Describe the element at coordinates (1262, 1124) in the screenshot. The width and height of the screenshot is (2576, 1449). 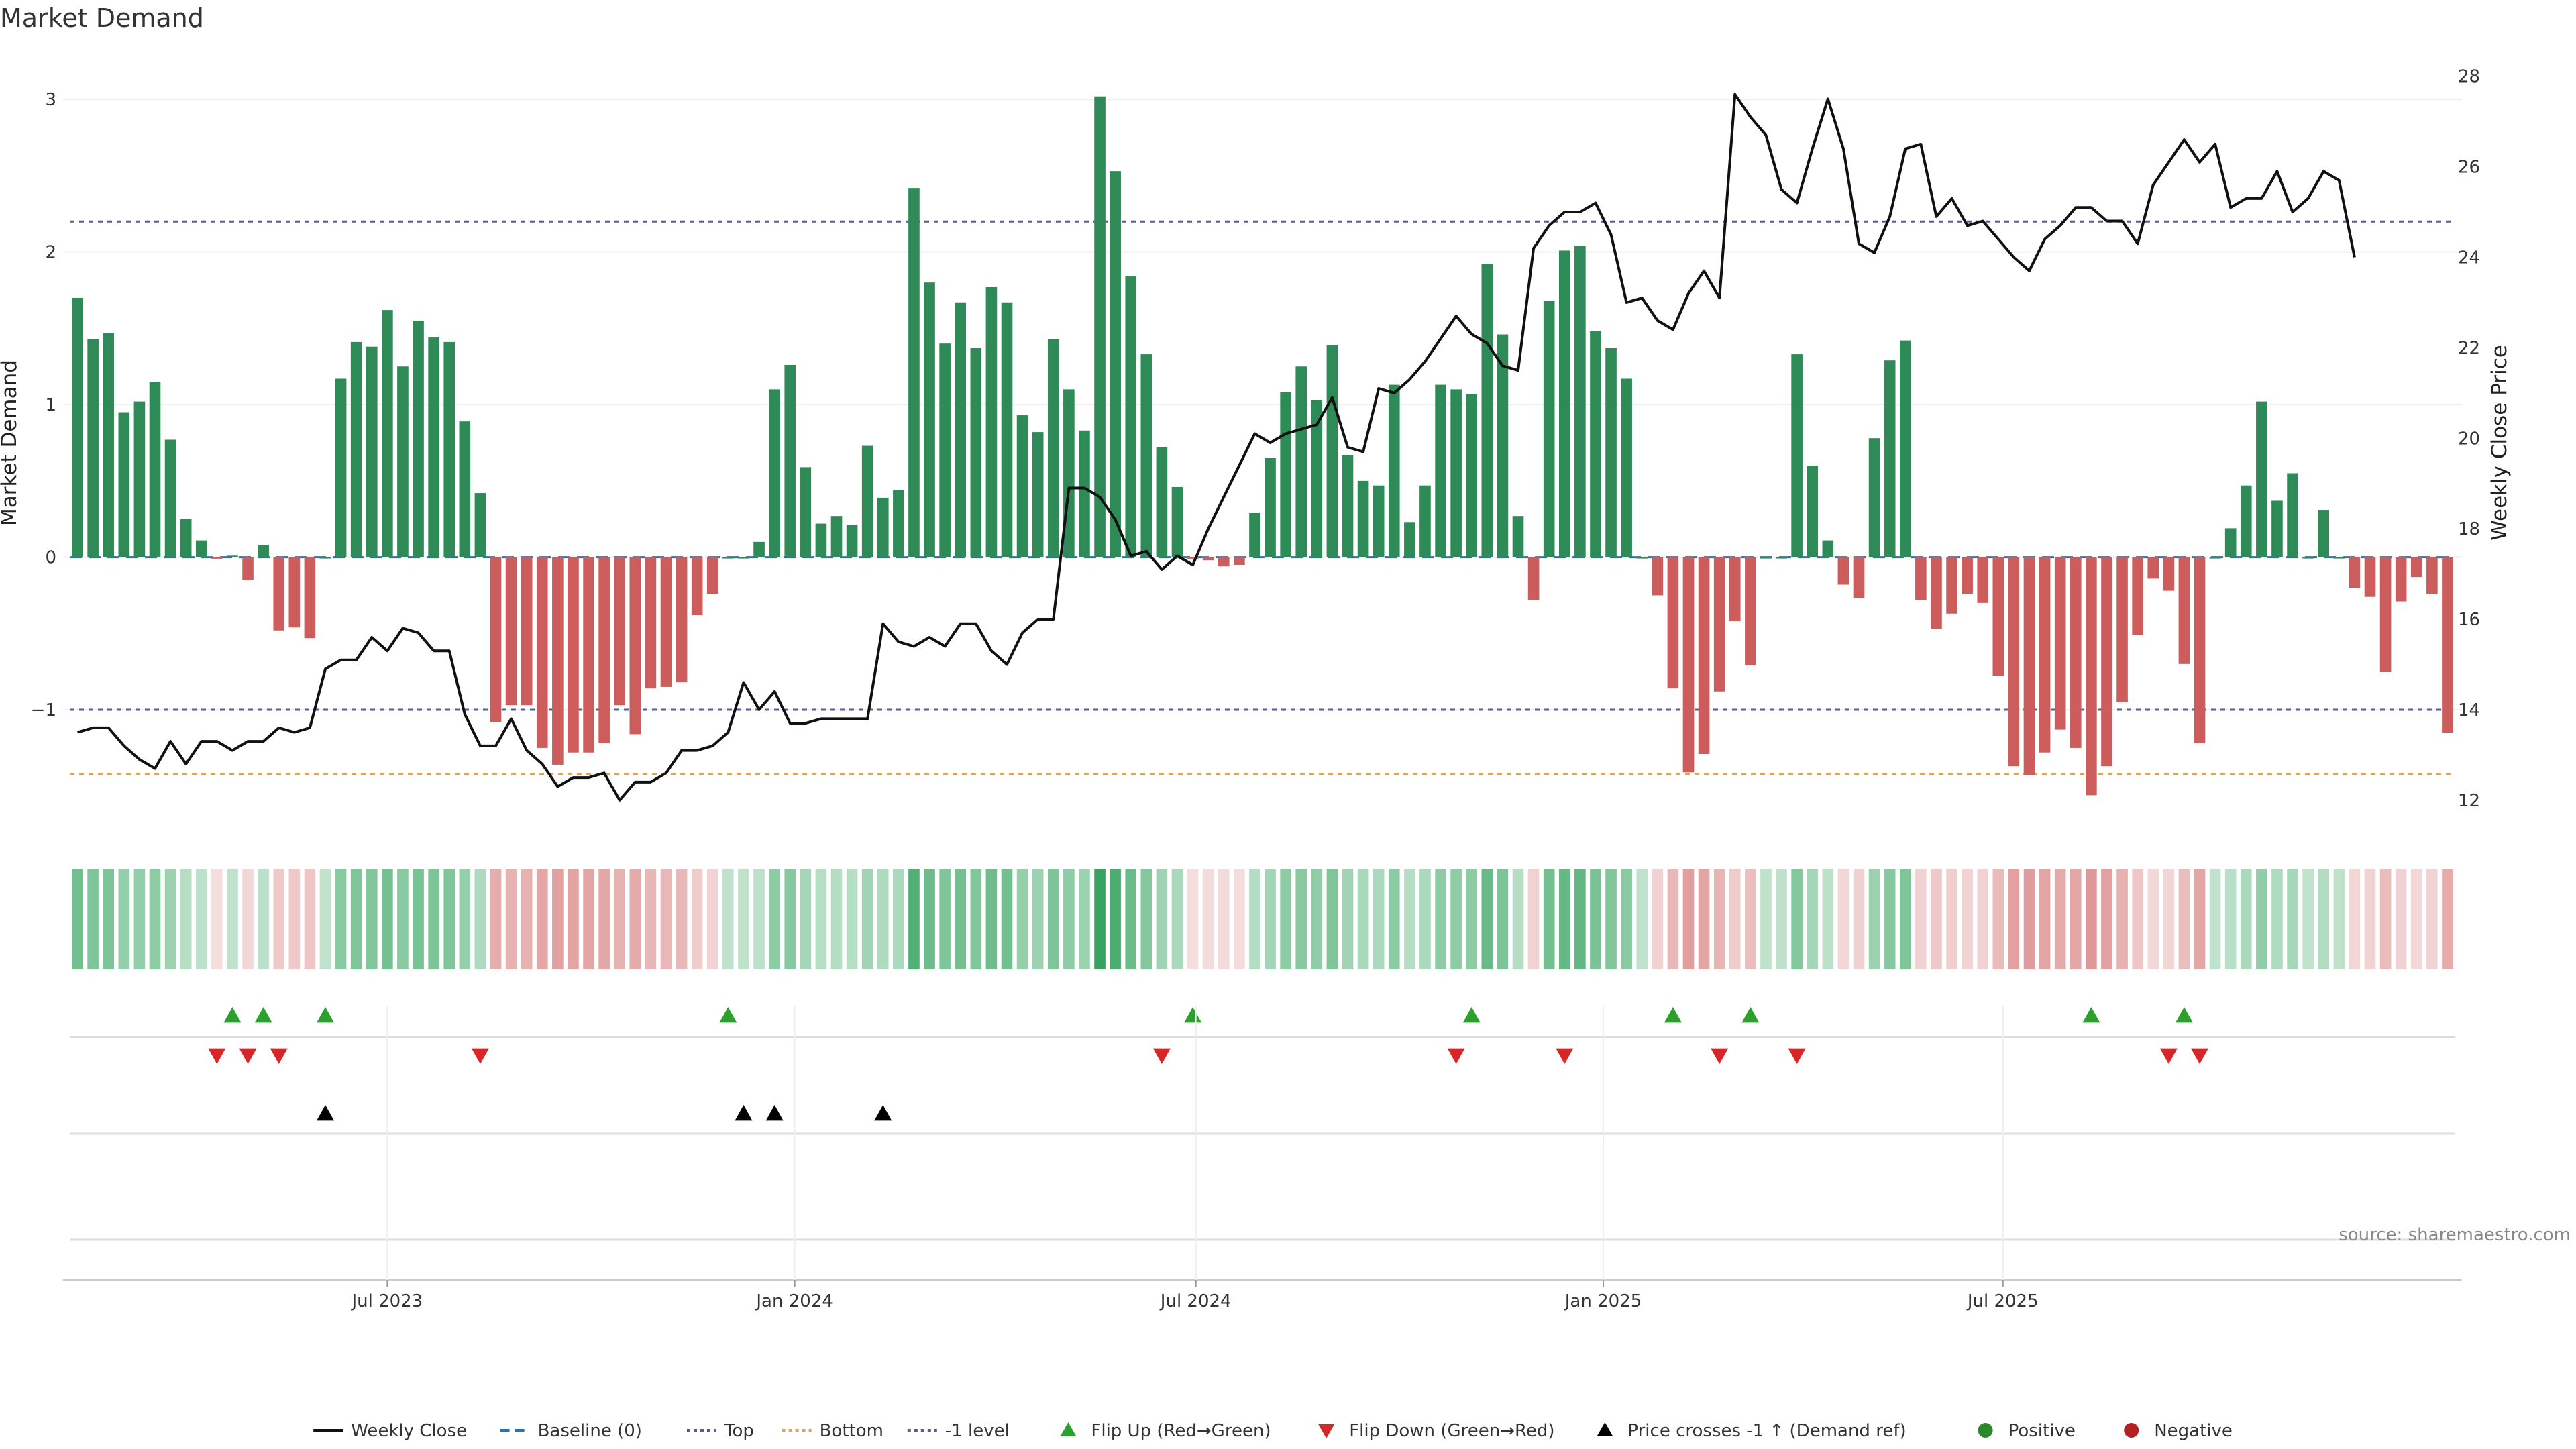
I see `event-markers` at that location.